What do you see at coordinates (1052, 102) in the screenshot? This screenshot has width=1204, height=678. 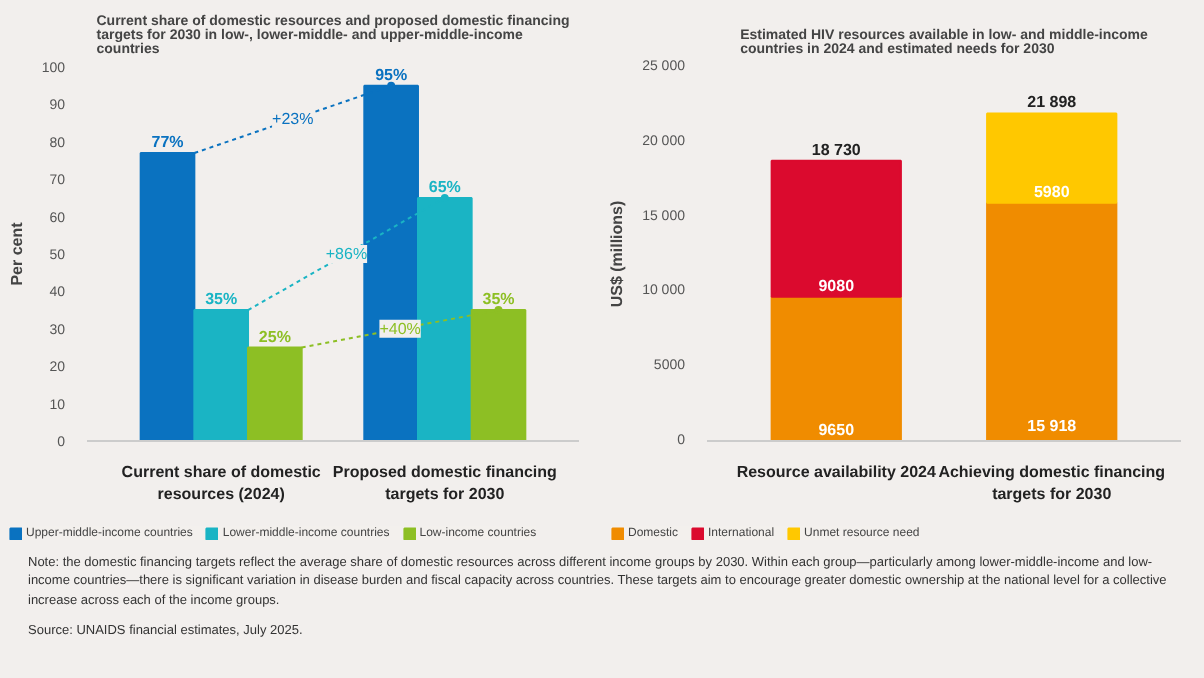 I see `total-label: 21 898` at bounding box center [1052, 102].